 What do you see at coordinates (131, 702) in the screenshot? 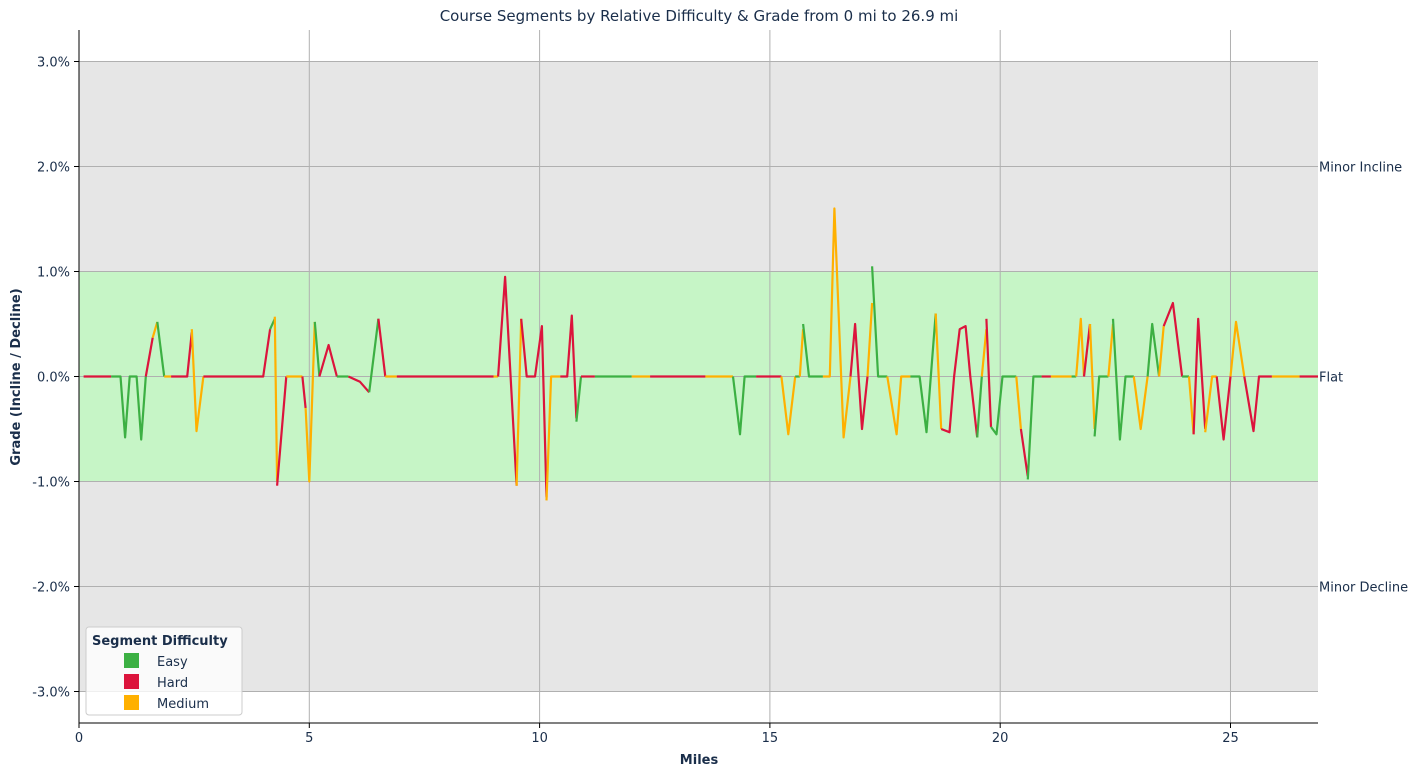
I see `legend-swatch-medium` at bounding box center [131, 702].